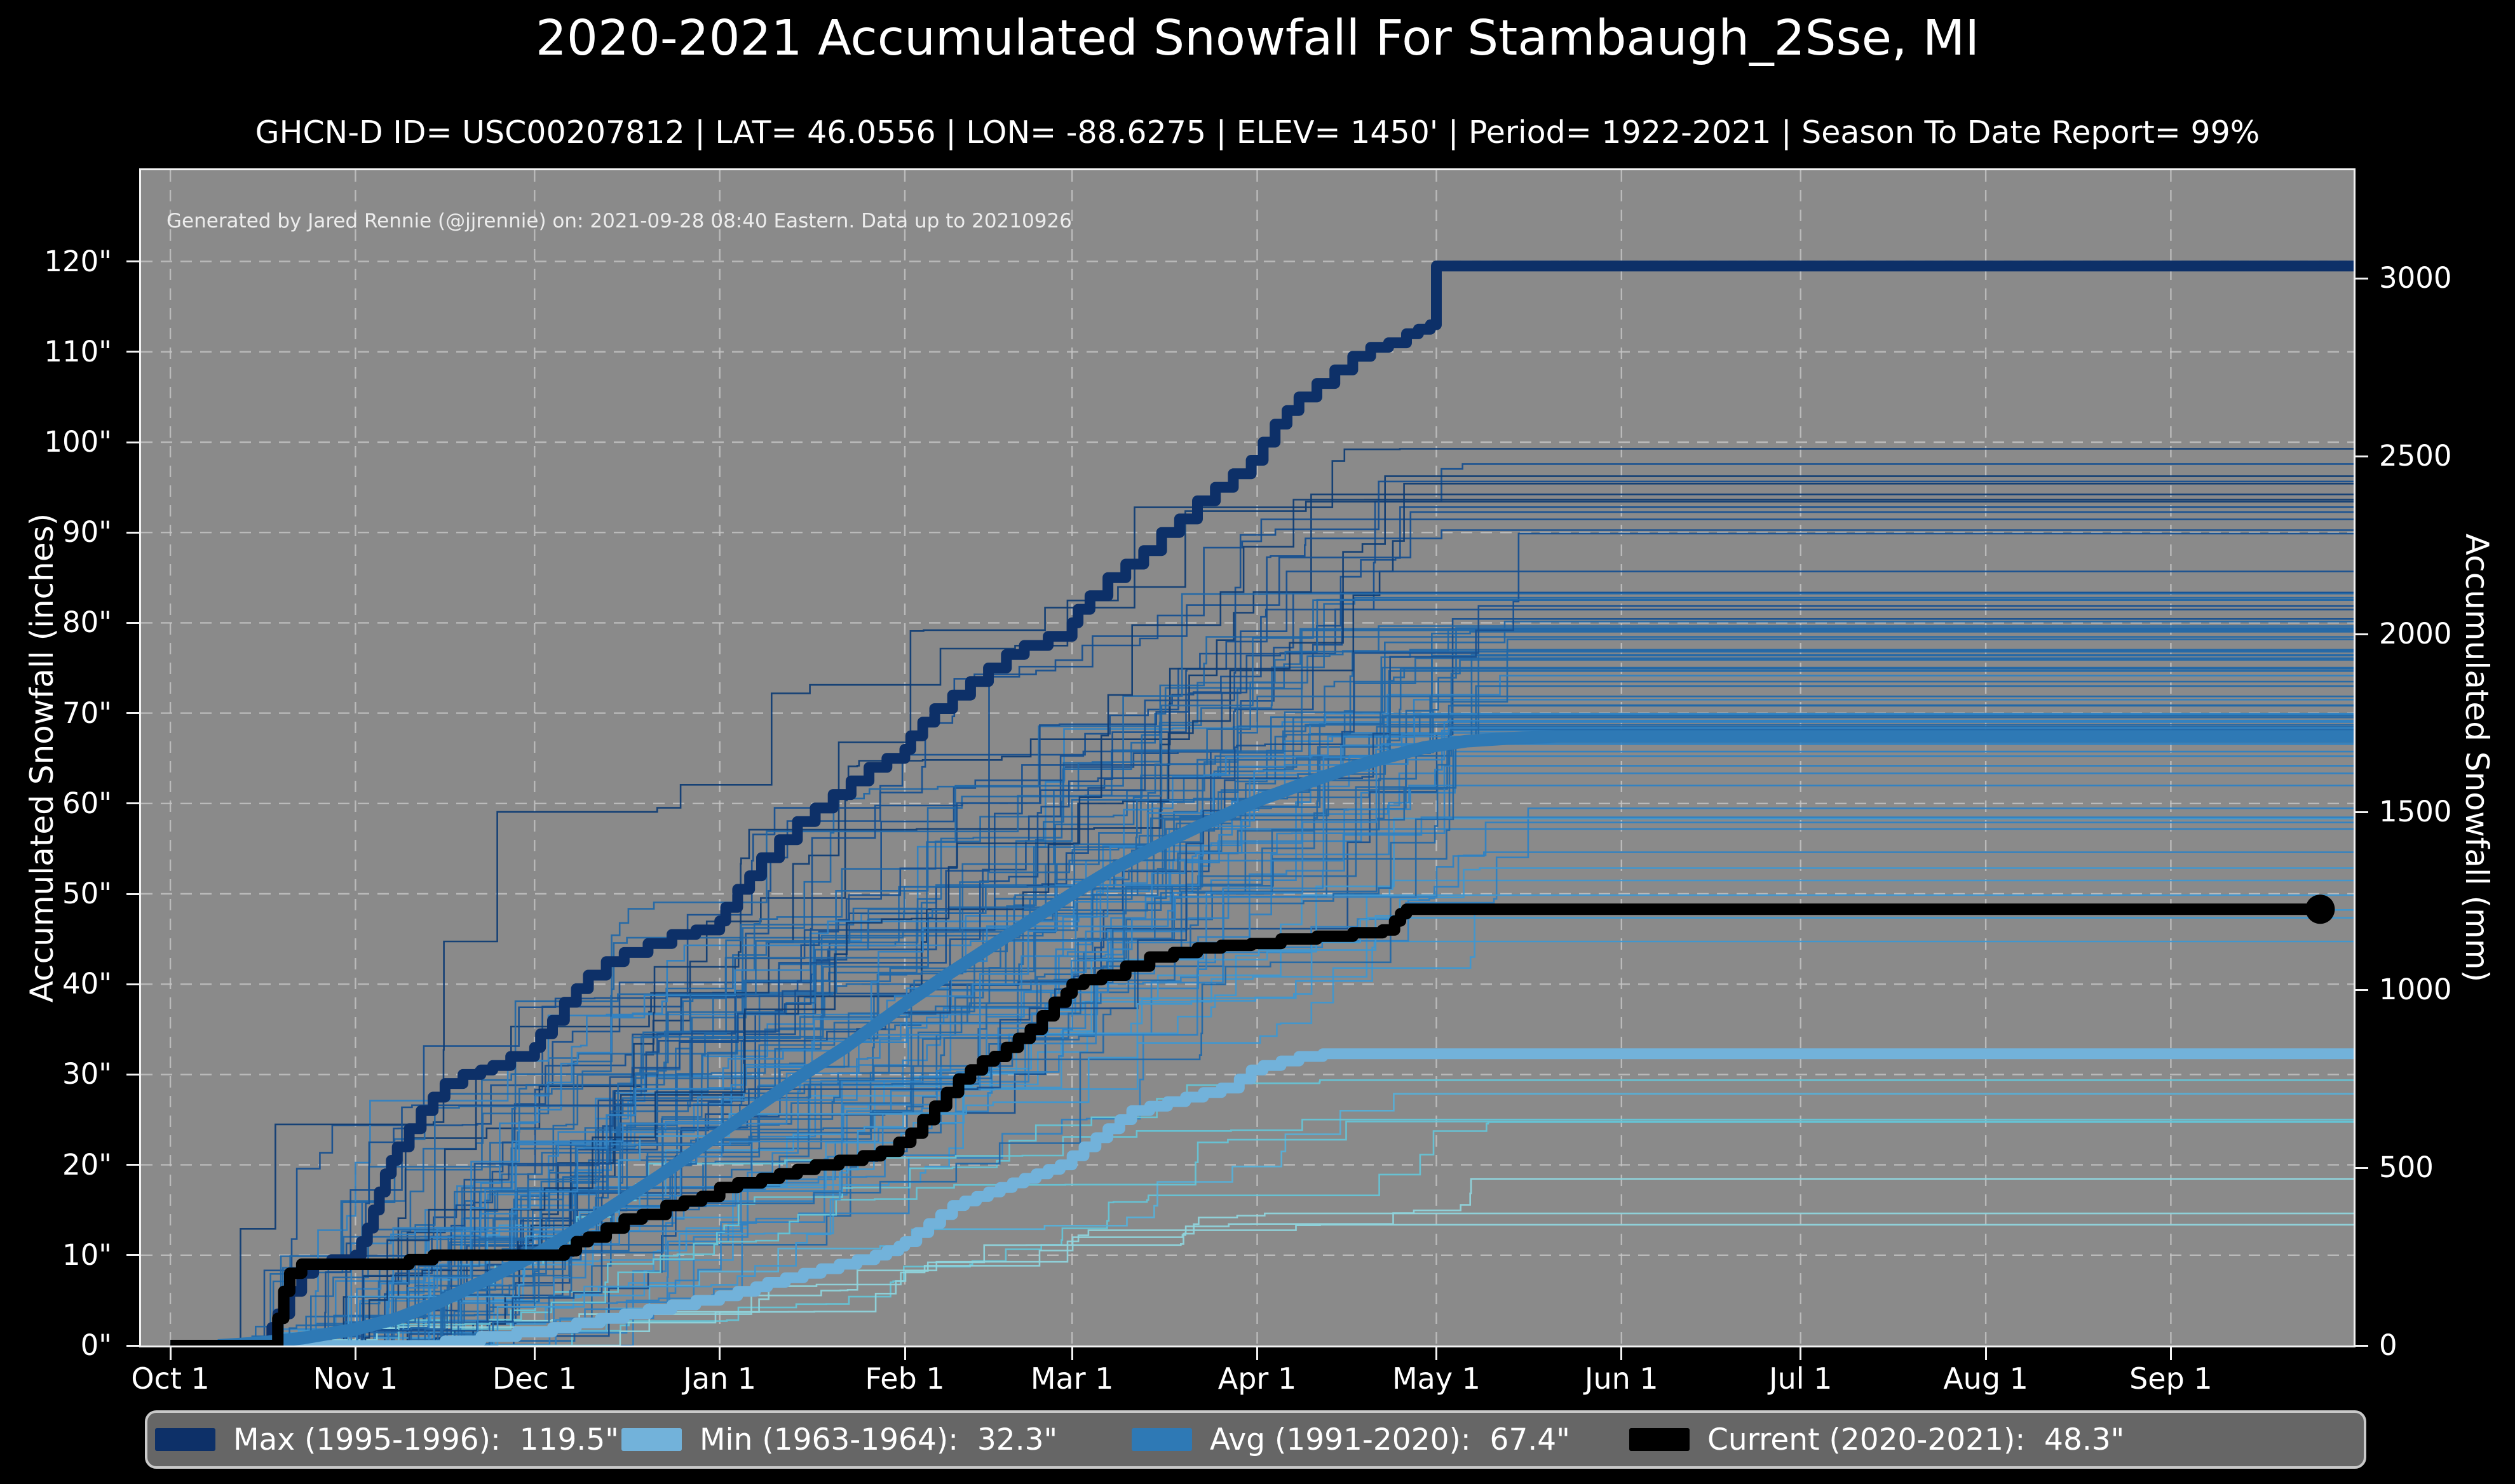  What do you see at coordinates (2171, 1378) in the screenshot?
I see `x-tick-label: Sep 1` at bounding box center [2171, 1378].